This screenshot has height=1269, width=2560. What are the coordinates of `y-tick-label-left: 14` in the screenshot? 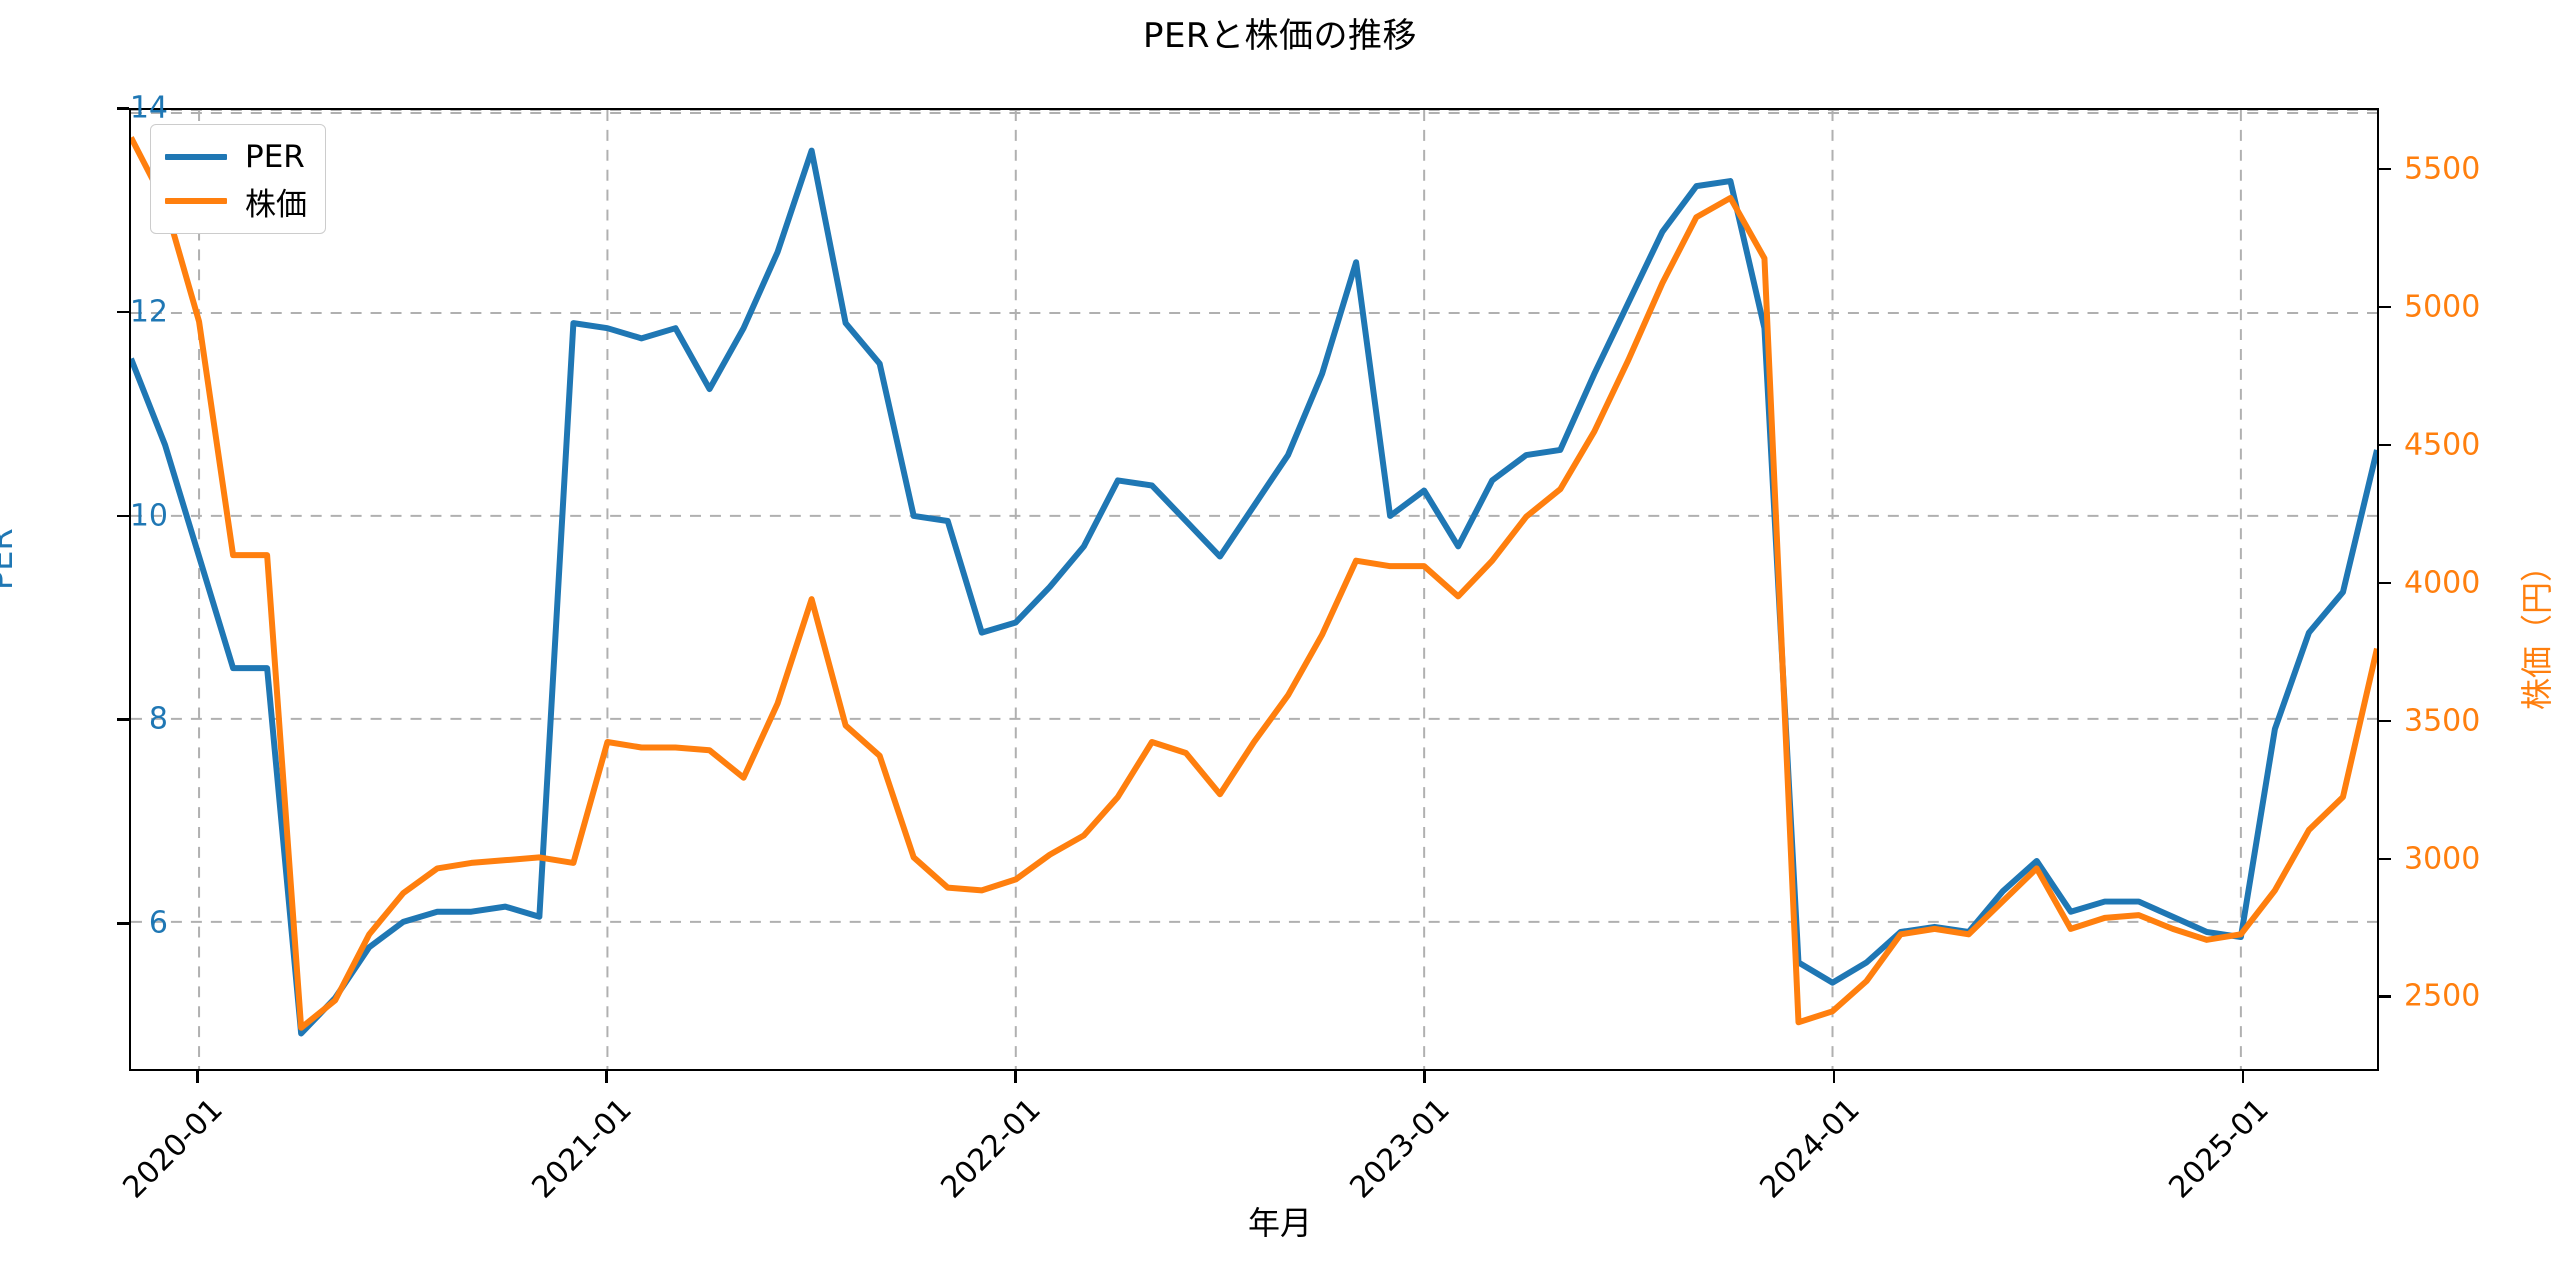 It's located at (148, 108).